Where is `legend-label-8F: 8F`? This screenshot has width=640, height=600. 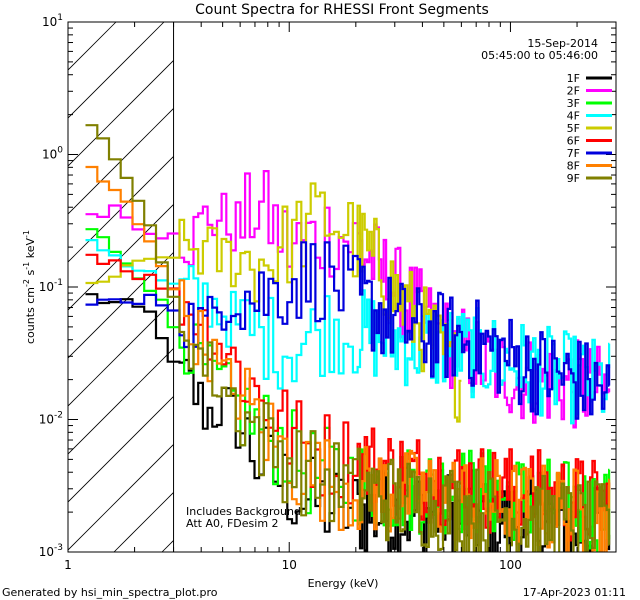
legend-label-8F: 8F is located at coordinates (573, 166).